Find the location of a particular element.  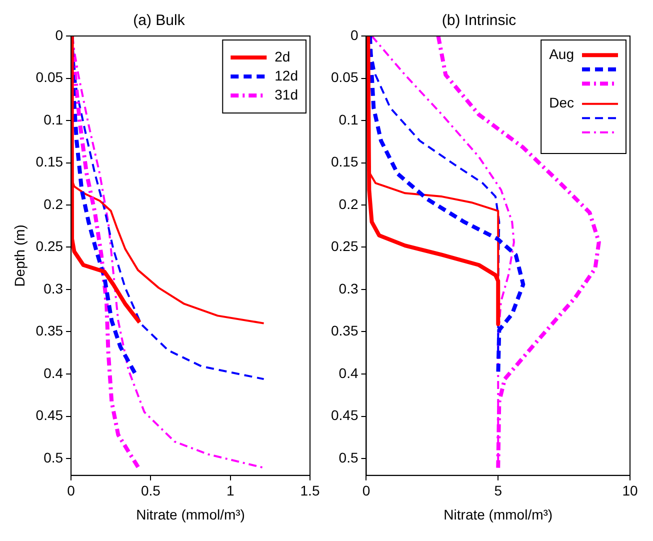

legend-label: Dec is located at coordinates (561, 102).